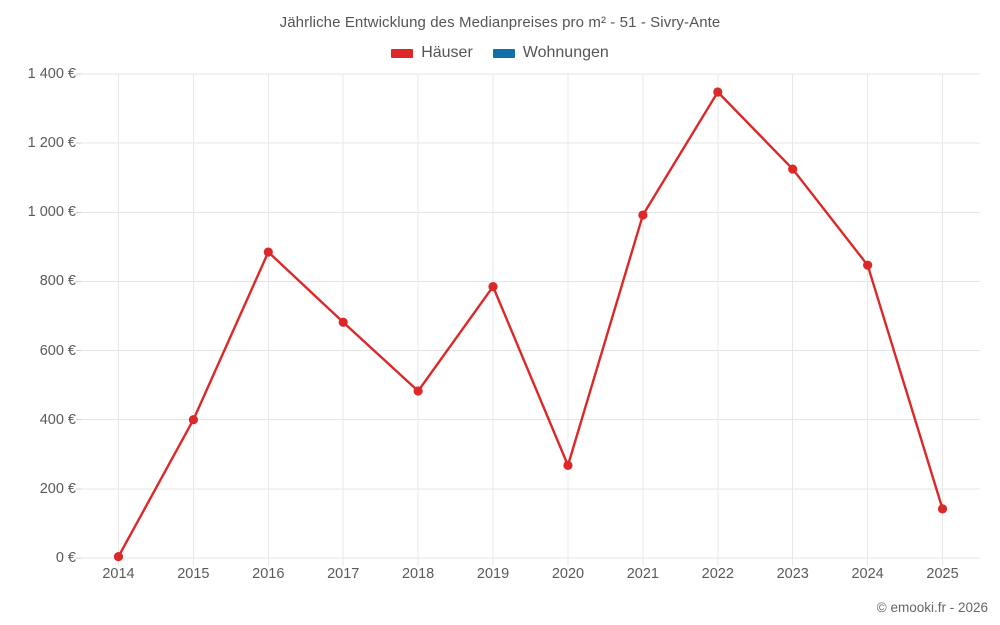 The width and height of the screenshot is (1000, 625). I want to click on x-tick-label: 2020, so click(568, 574).